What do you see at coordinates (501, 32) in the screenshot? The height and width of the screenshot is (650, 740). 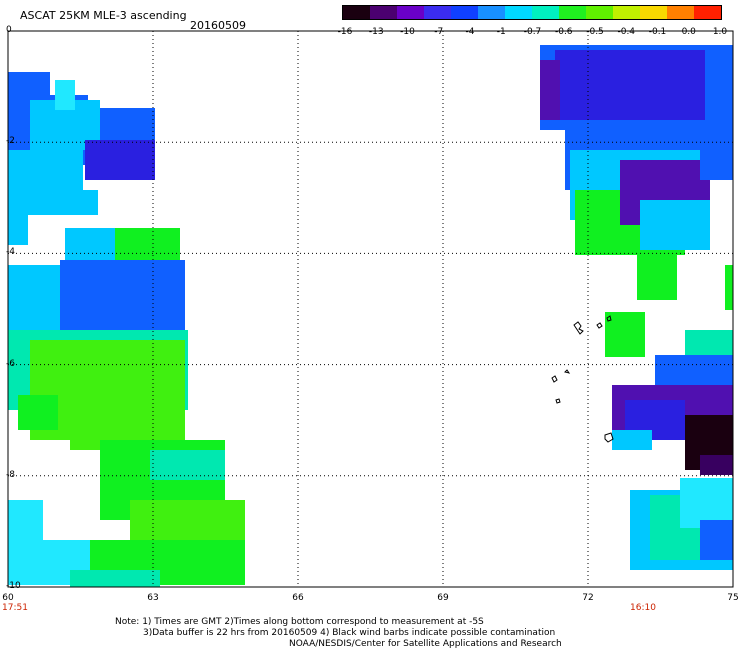 I see `colorbar-tick-label: -1` at bounding box center [501, 32].